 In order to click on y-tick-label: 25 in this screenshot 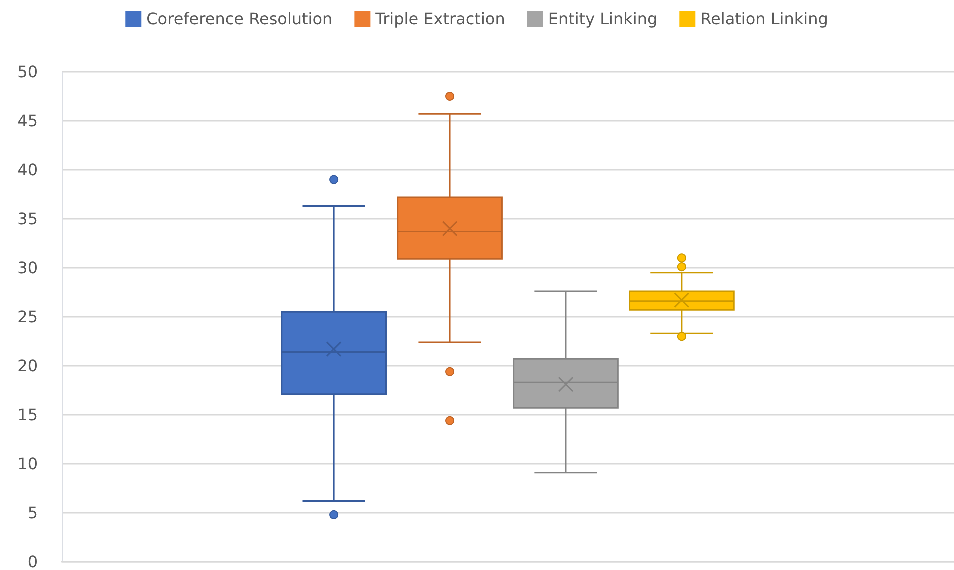, I will do `click(28, 317)`.